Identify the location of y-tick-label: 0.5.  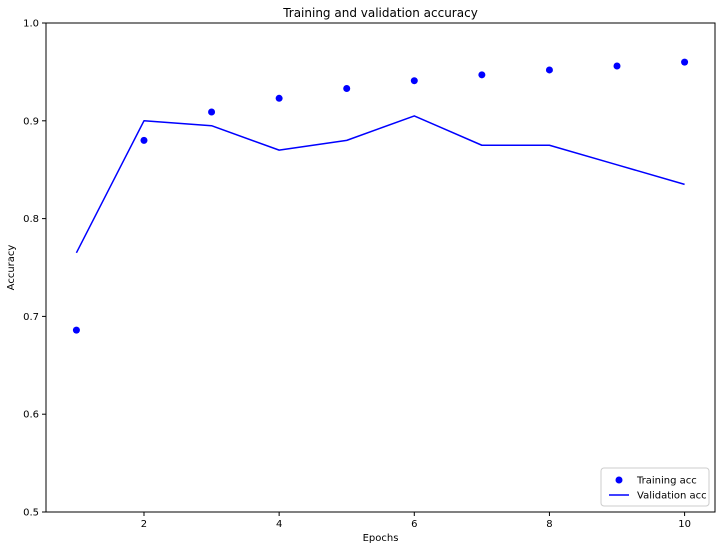
(31, 513).